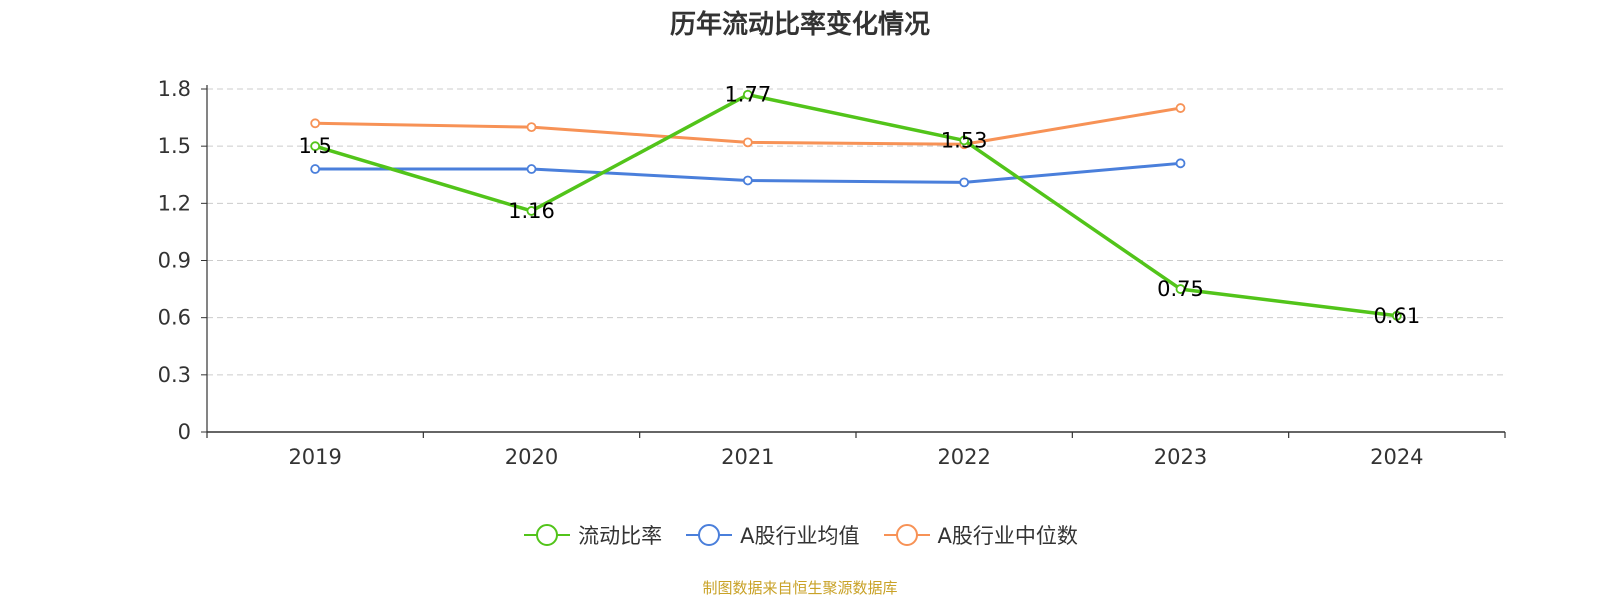 Image resolution: width=1600 pixels, height=600 pixels. I want to click on x-tick-label: 2021, so click(747, 457).